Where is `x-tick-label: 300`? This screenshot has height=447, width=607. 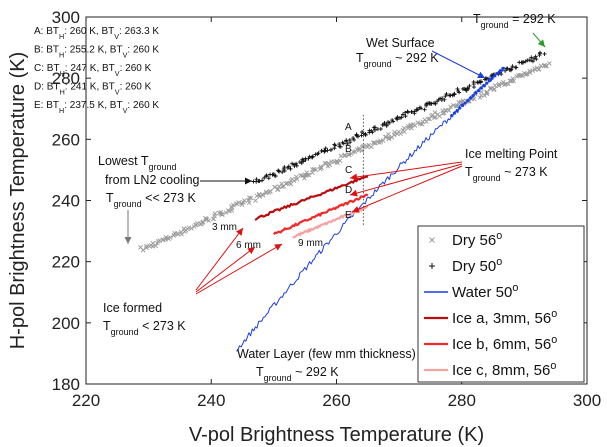
x-tick-label: 300 is located at coordinates (587, 400).